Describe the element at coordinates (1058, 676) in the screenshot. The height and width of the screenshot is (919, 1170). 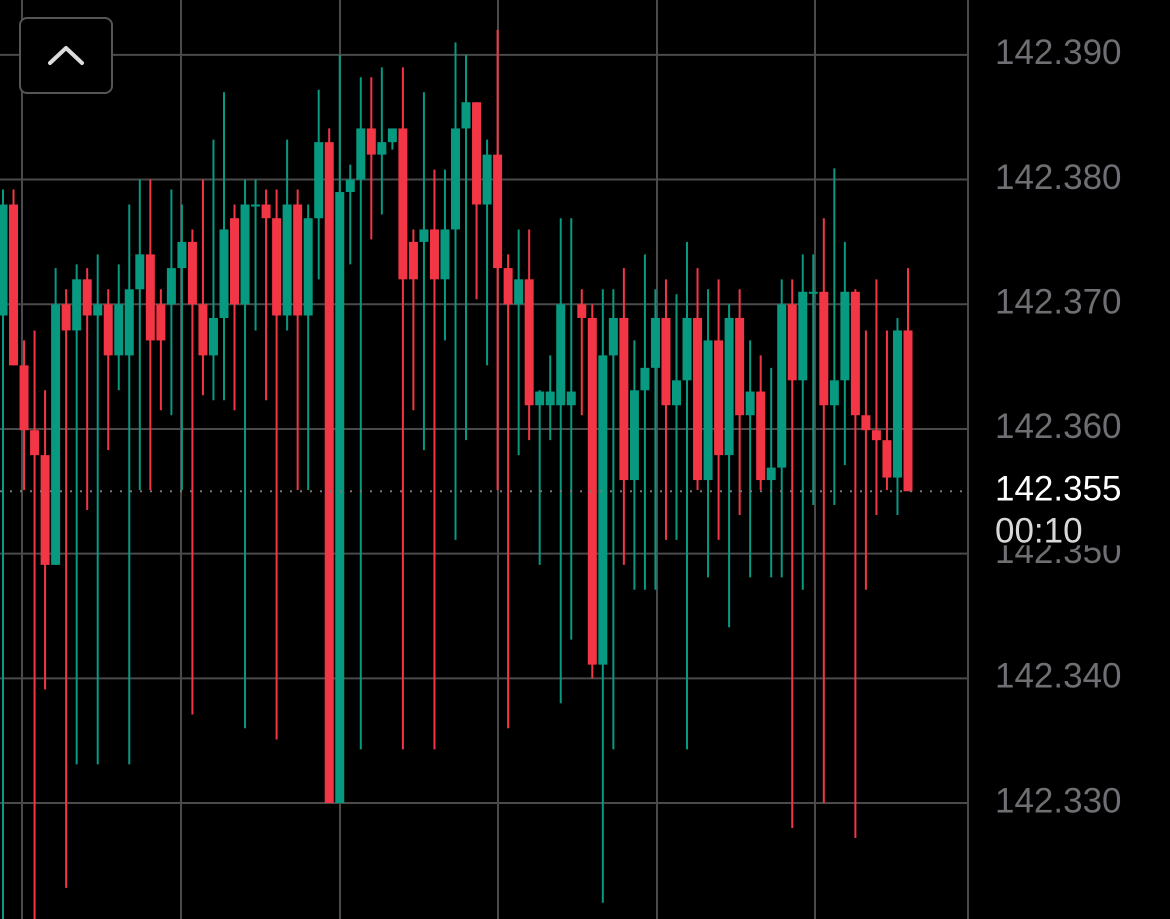
I see `y-tick-label: 142.340` at that location.